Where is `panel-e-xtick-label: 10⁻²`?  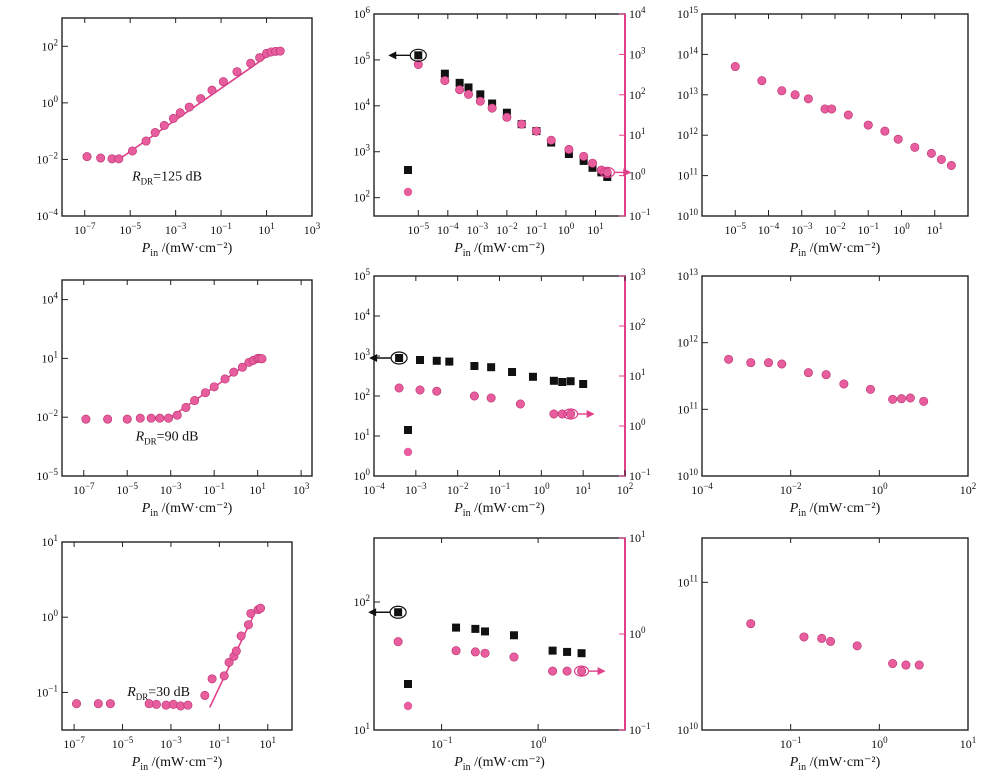 panel-e-xtick-label: 10⁻² is located at coordinates (458, 489).